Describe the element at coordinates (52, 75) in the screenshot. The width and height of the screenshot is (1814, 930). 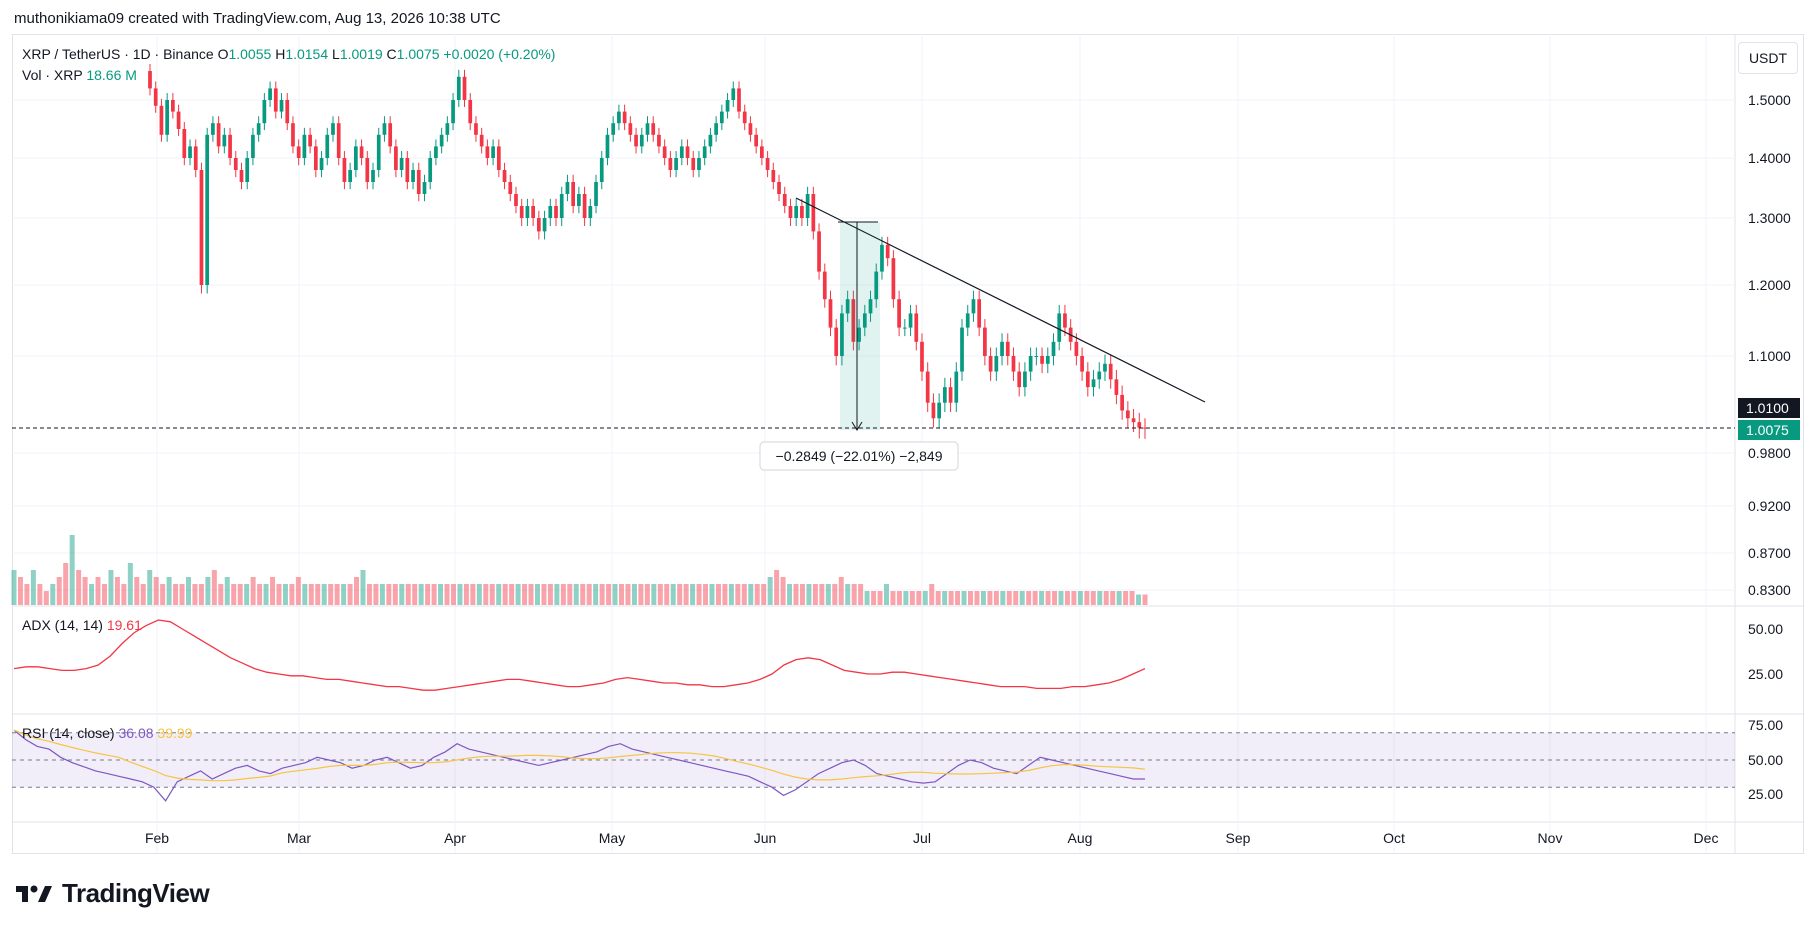
I see `volume-label: Vol · XRP` at that location.